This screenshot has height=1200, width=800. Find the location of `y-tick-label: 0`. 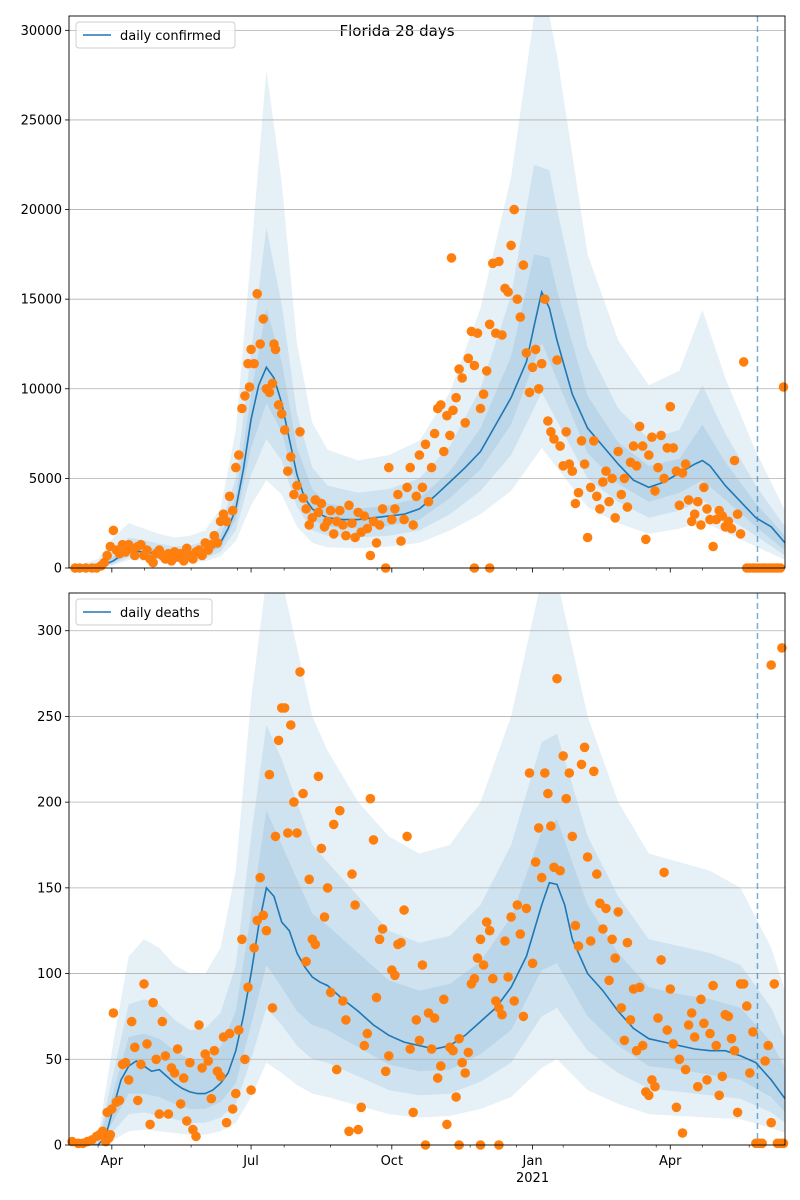

y-tick-label: 0 is located at coordinates (58, 1146).